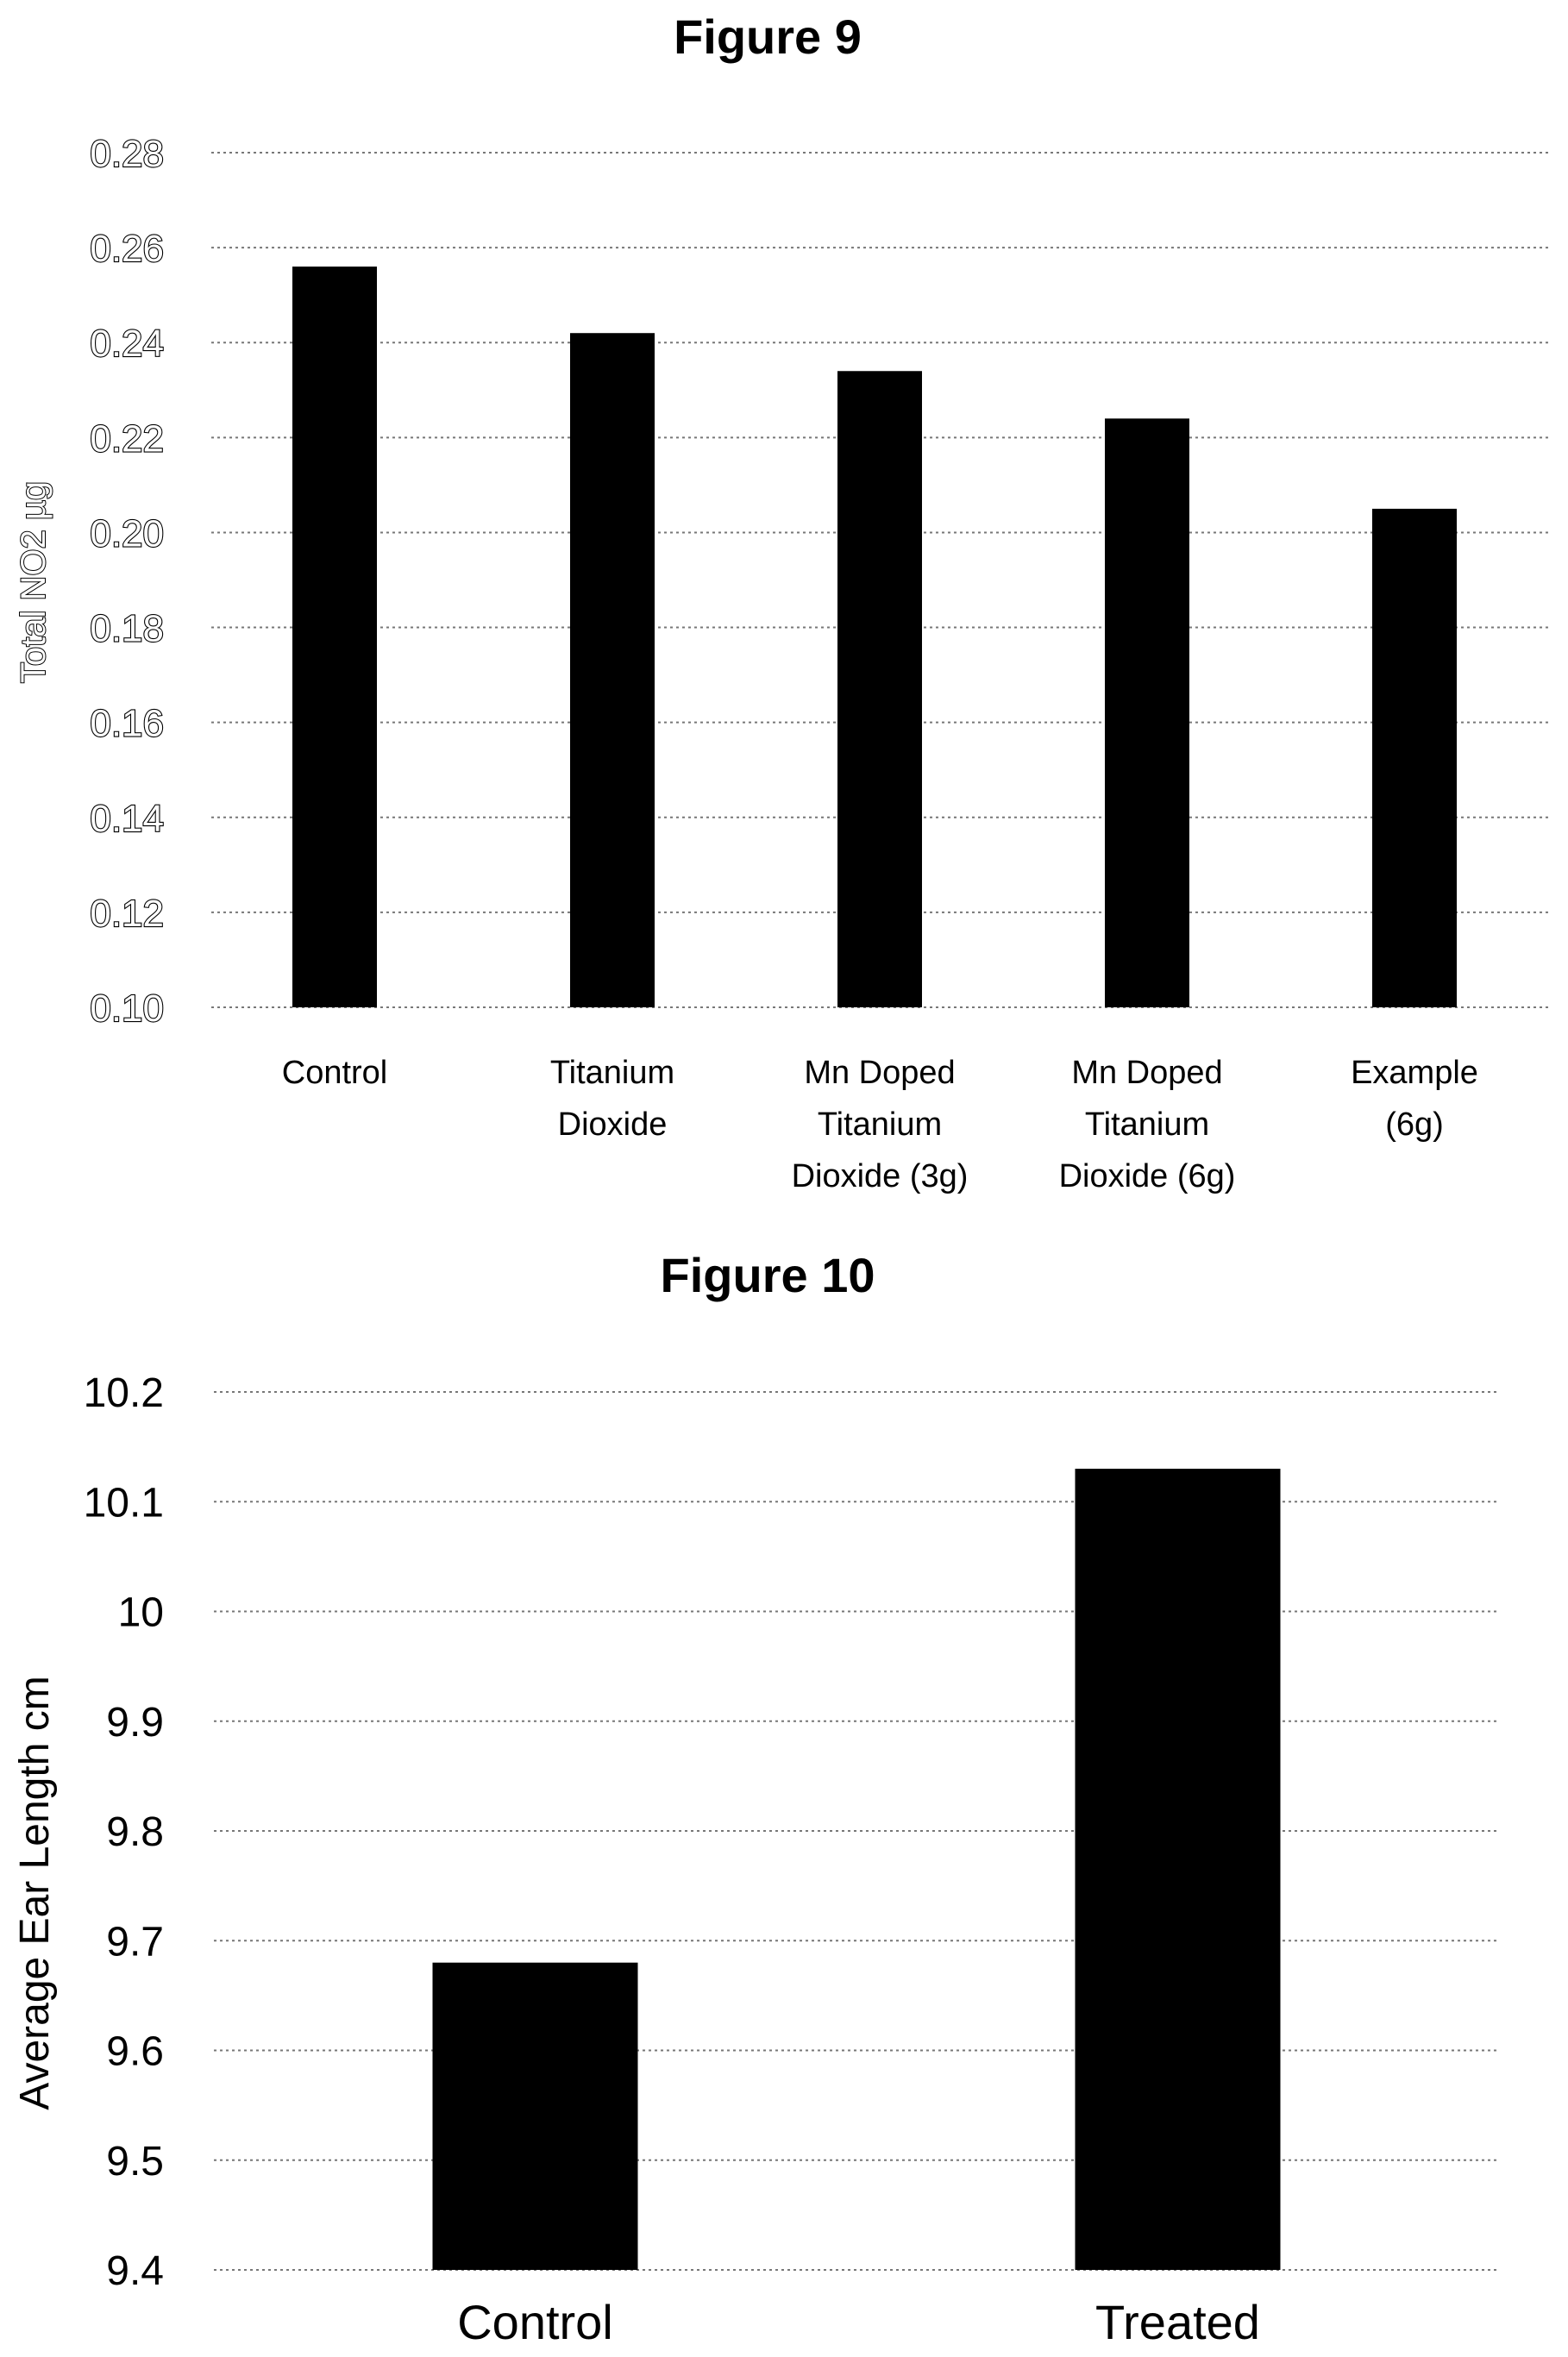  Describe the element at coordinates (135, 2271) in the screenshot. I see `y-tick-label: 9.4` at that location.